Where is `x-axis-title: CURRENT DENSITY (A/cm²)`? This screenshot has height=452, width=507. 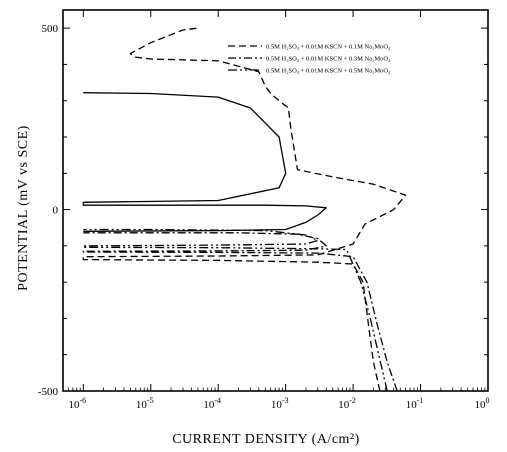
x-axis-title: CURRENT DENSITY (A/cm²) is located at coordinates (266, 439).